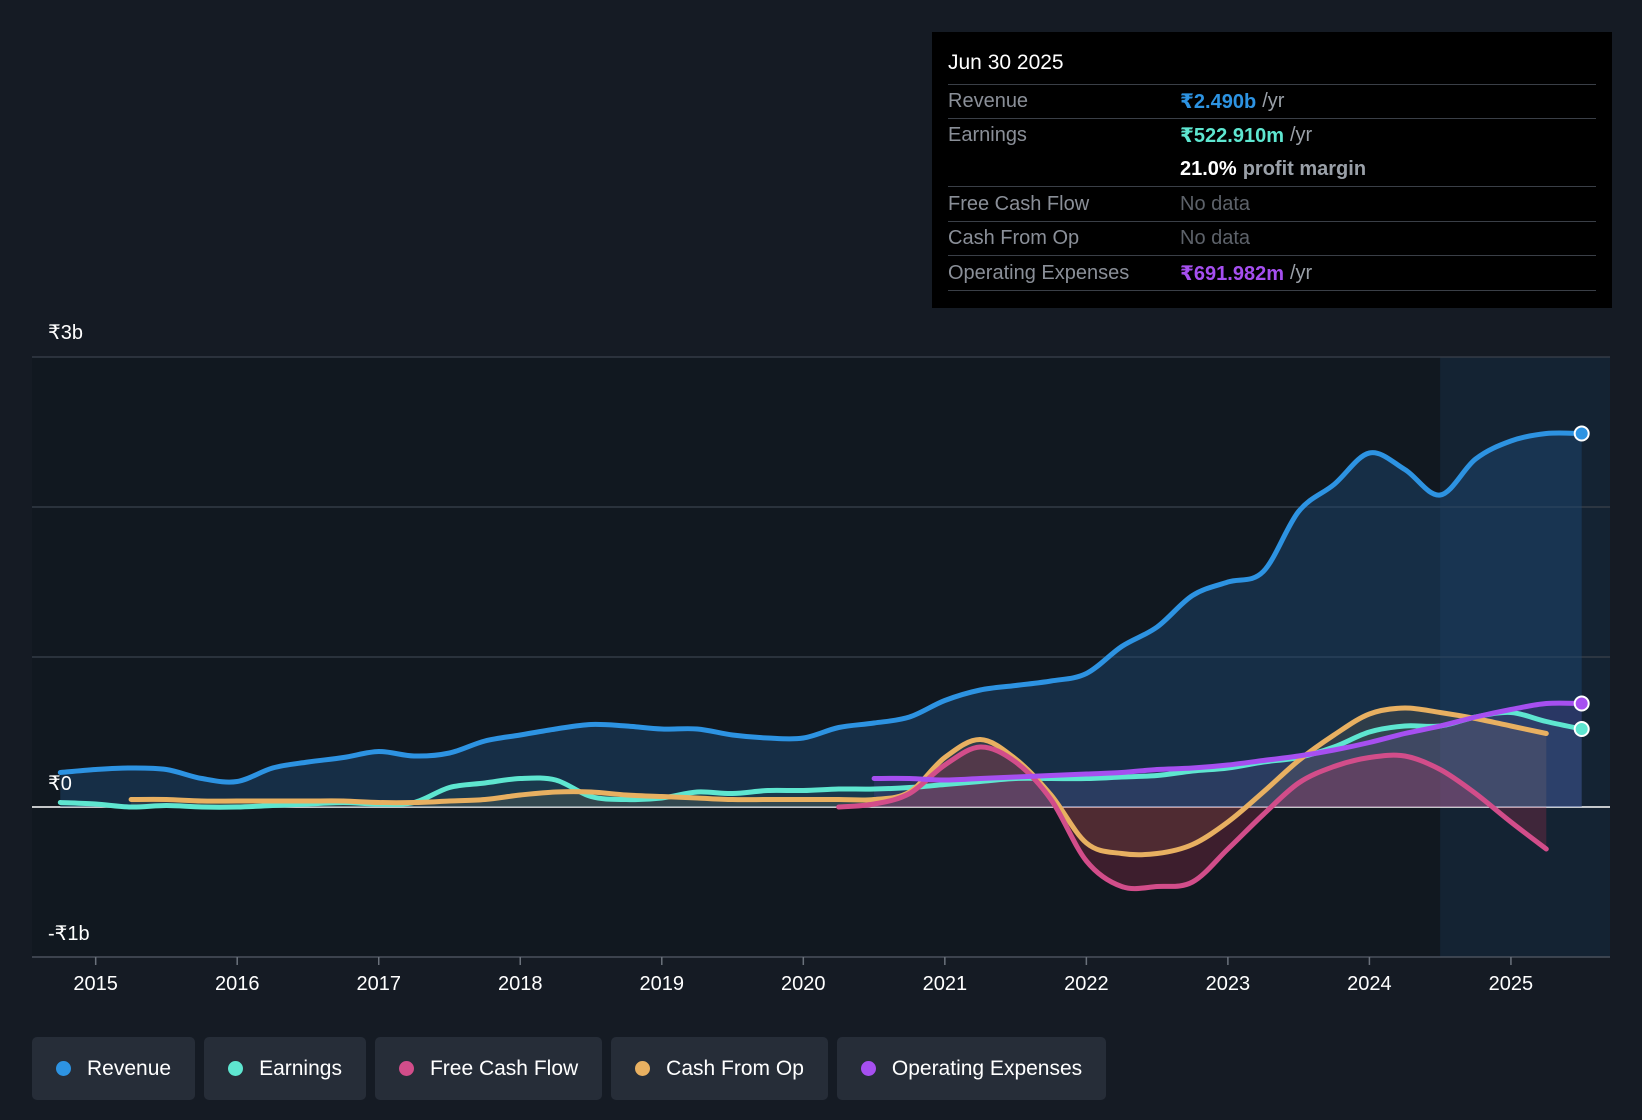  What do you see at coordinates (1232, 273) in the screenshot?
I see `tooltip-opex-value: ₹691.982m` at bounding box center [1232, 273].